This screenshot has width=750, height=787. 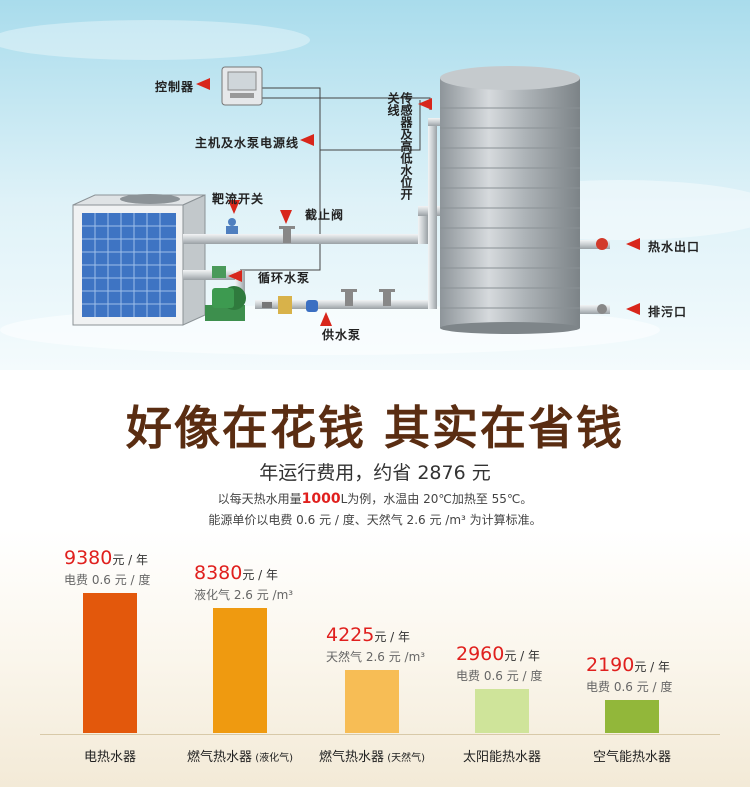 I want to click on controller-device, so click(x=242, y=86).